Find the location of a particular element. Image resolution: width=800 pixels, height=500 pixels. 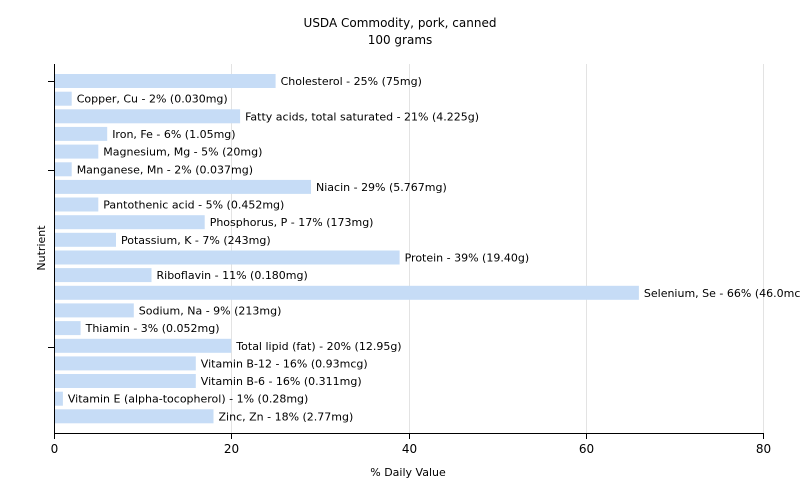

bar-label: Phosphorus, P - 17% (173mg) is located at coordinates (292, 222).